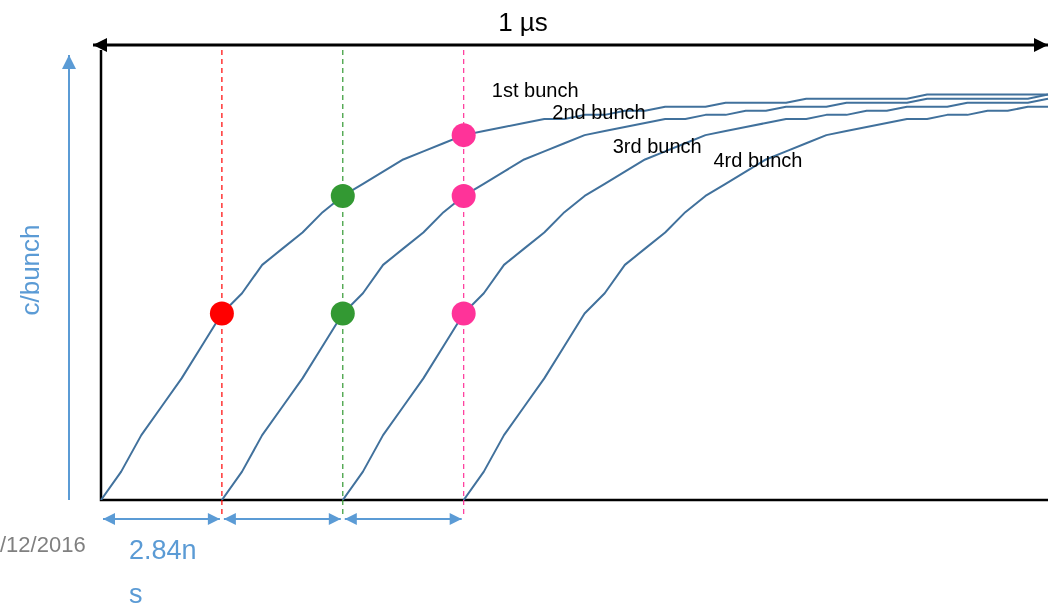 Image resolution: width=1051 pixels, height=603 pixels. I want to click on y-axis-title: c/bunch, so click(30, 270).